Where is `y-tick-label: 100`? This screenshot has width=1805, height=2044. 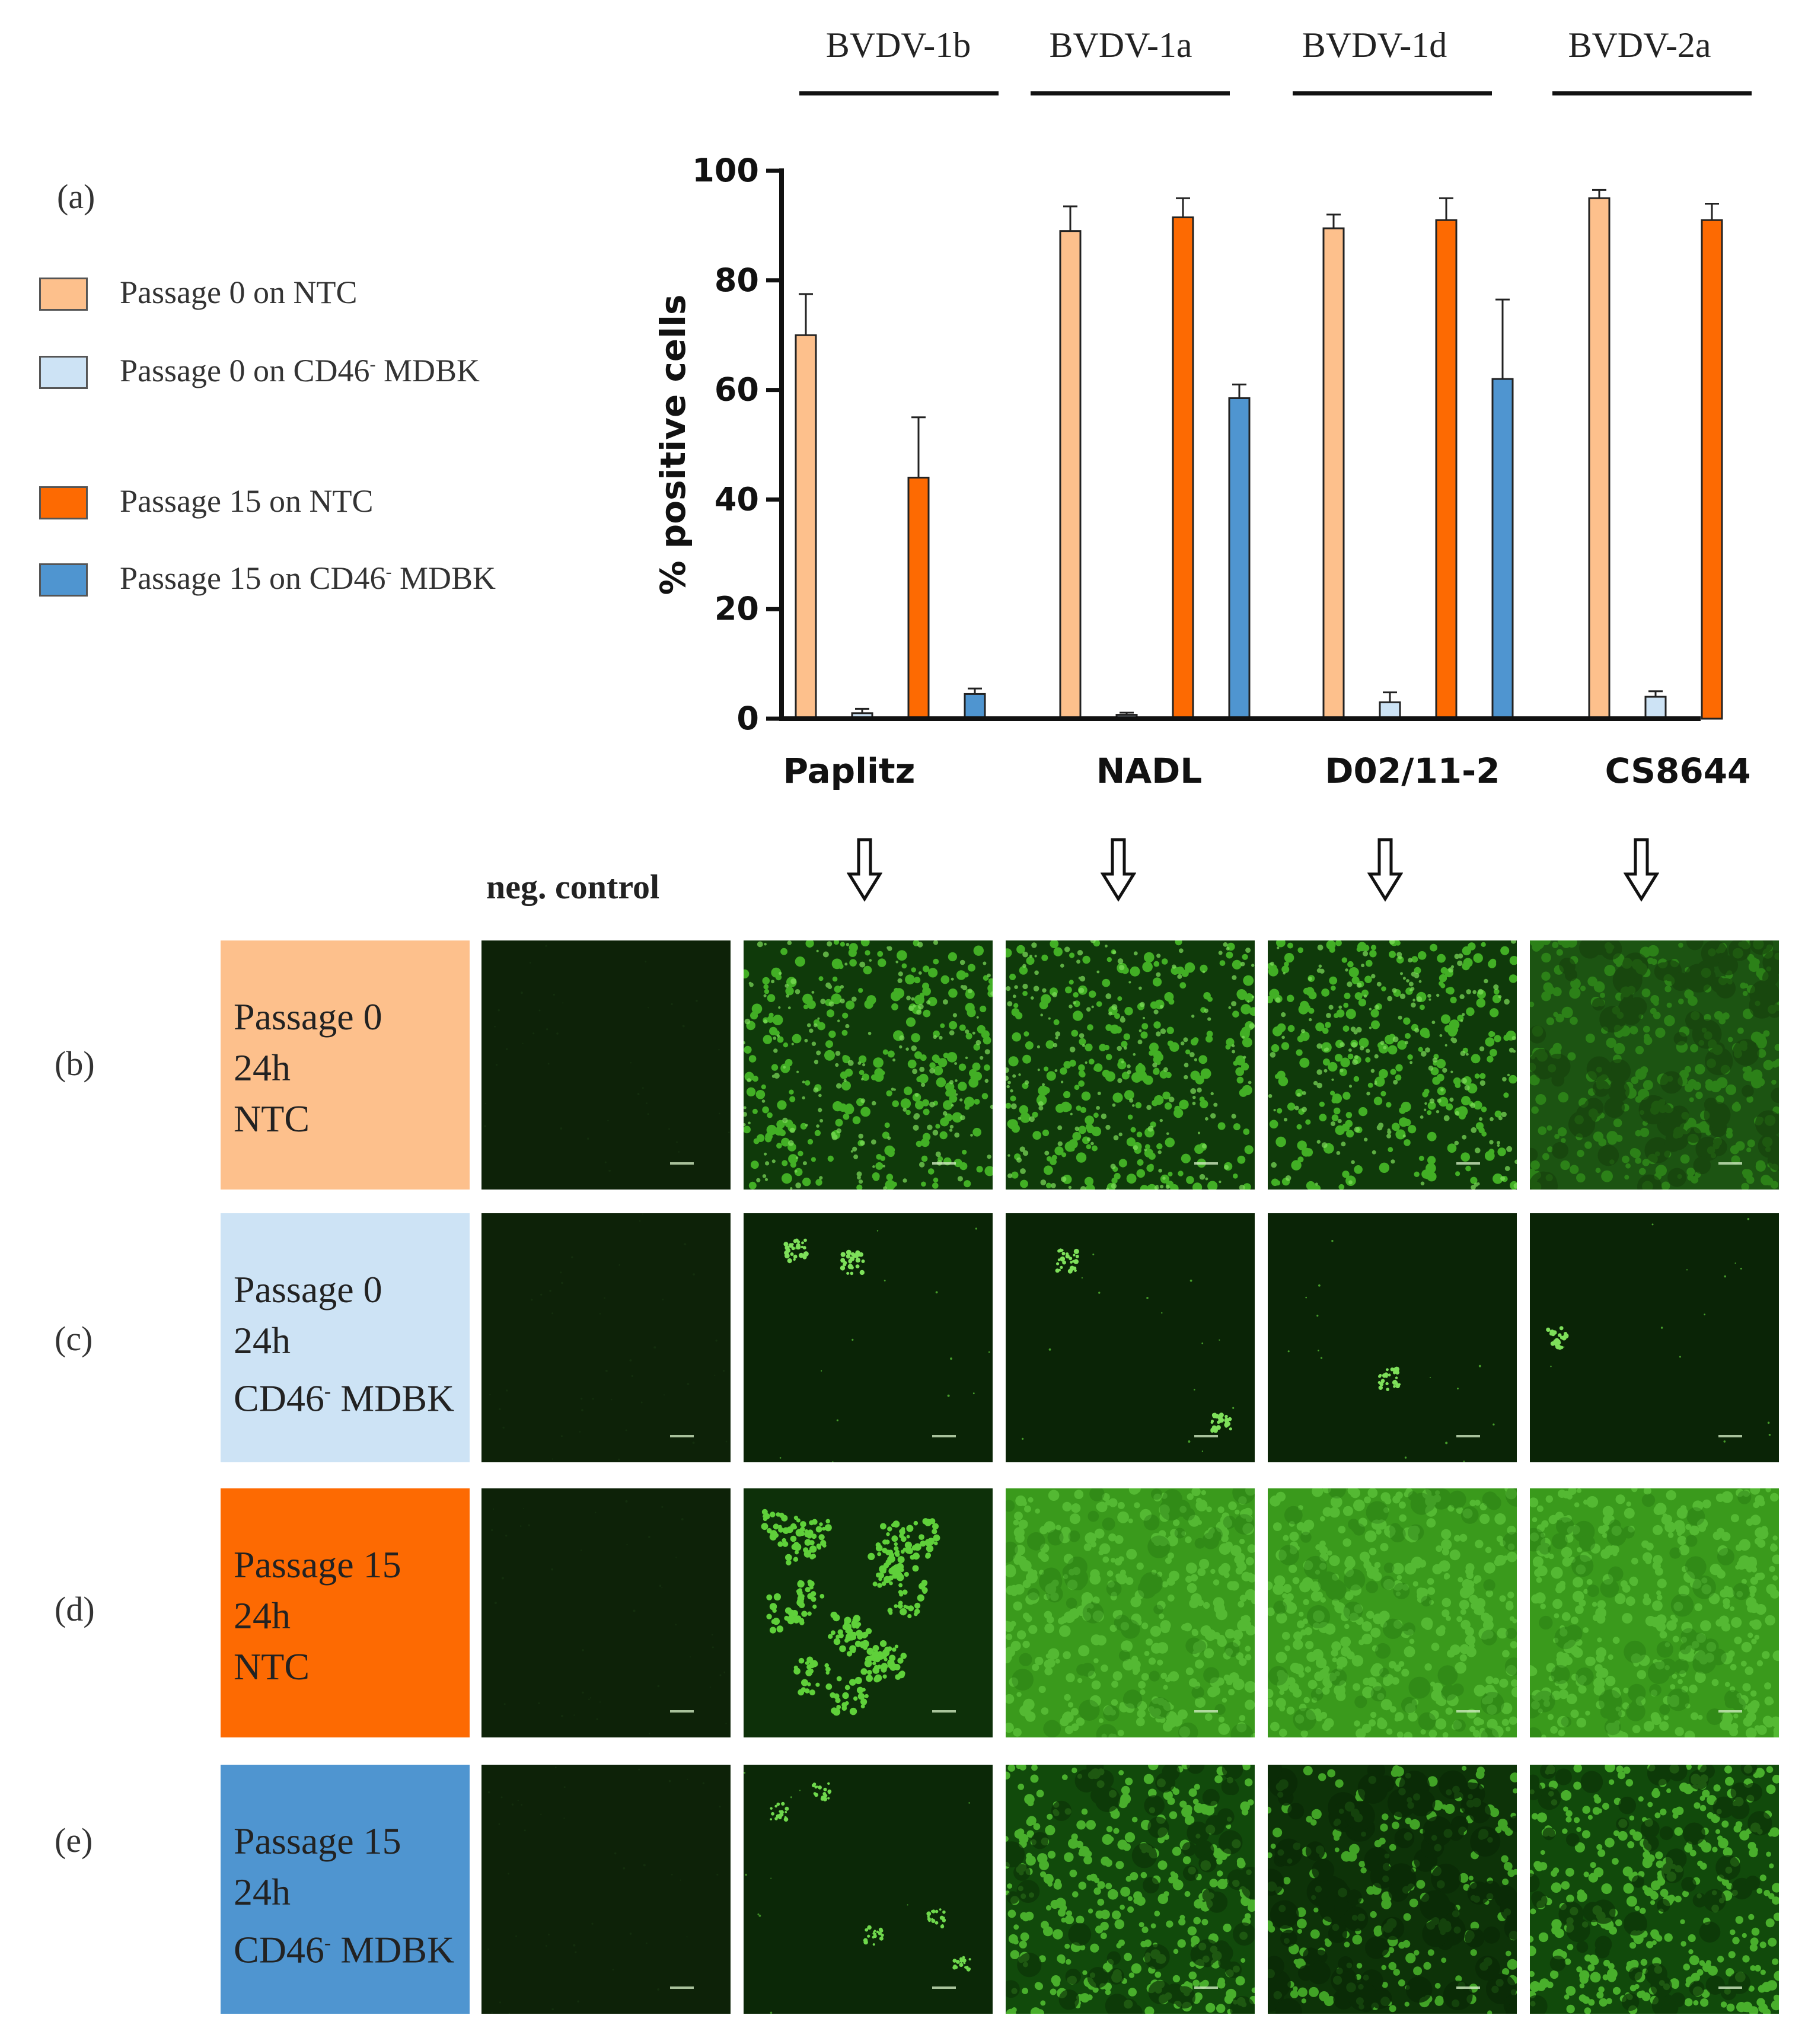
y-tick-label: 100 is located at coordinates (725, 170).